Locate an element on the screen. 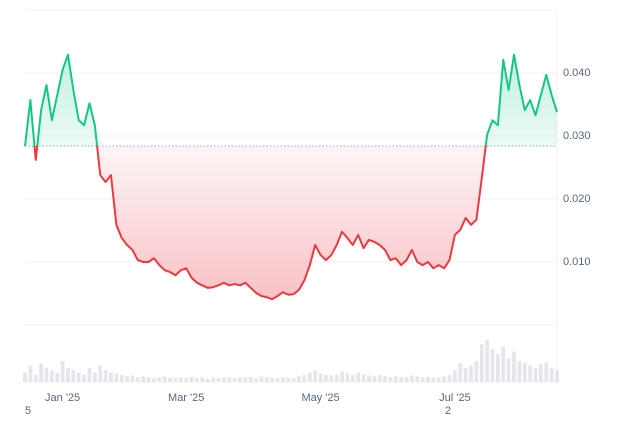 The width and height of the screenshot is (624, 421). cut-label: 2 is located at coordinates (448, 410).